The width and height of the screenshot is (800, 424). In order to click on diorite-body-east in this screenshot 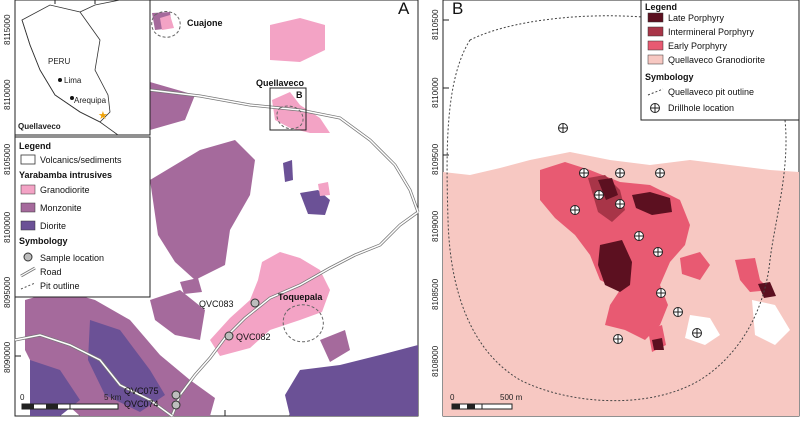, I will do `click(315, 202)`.